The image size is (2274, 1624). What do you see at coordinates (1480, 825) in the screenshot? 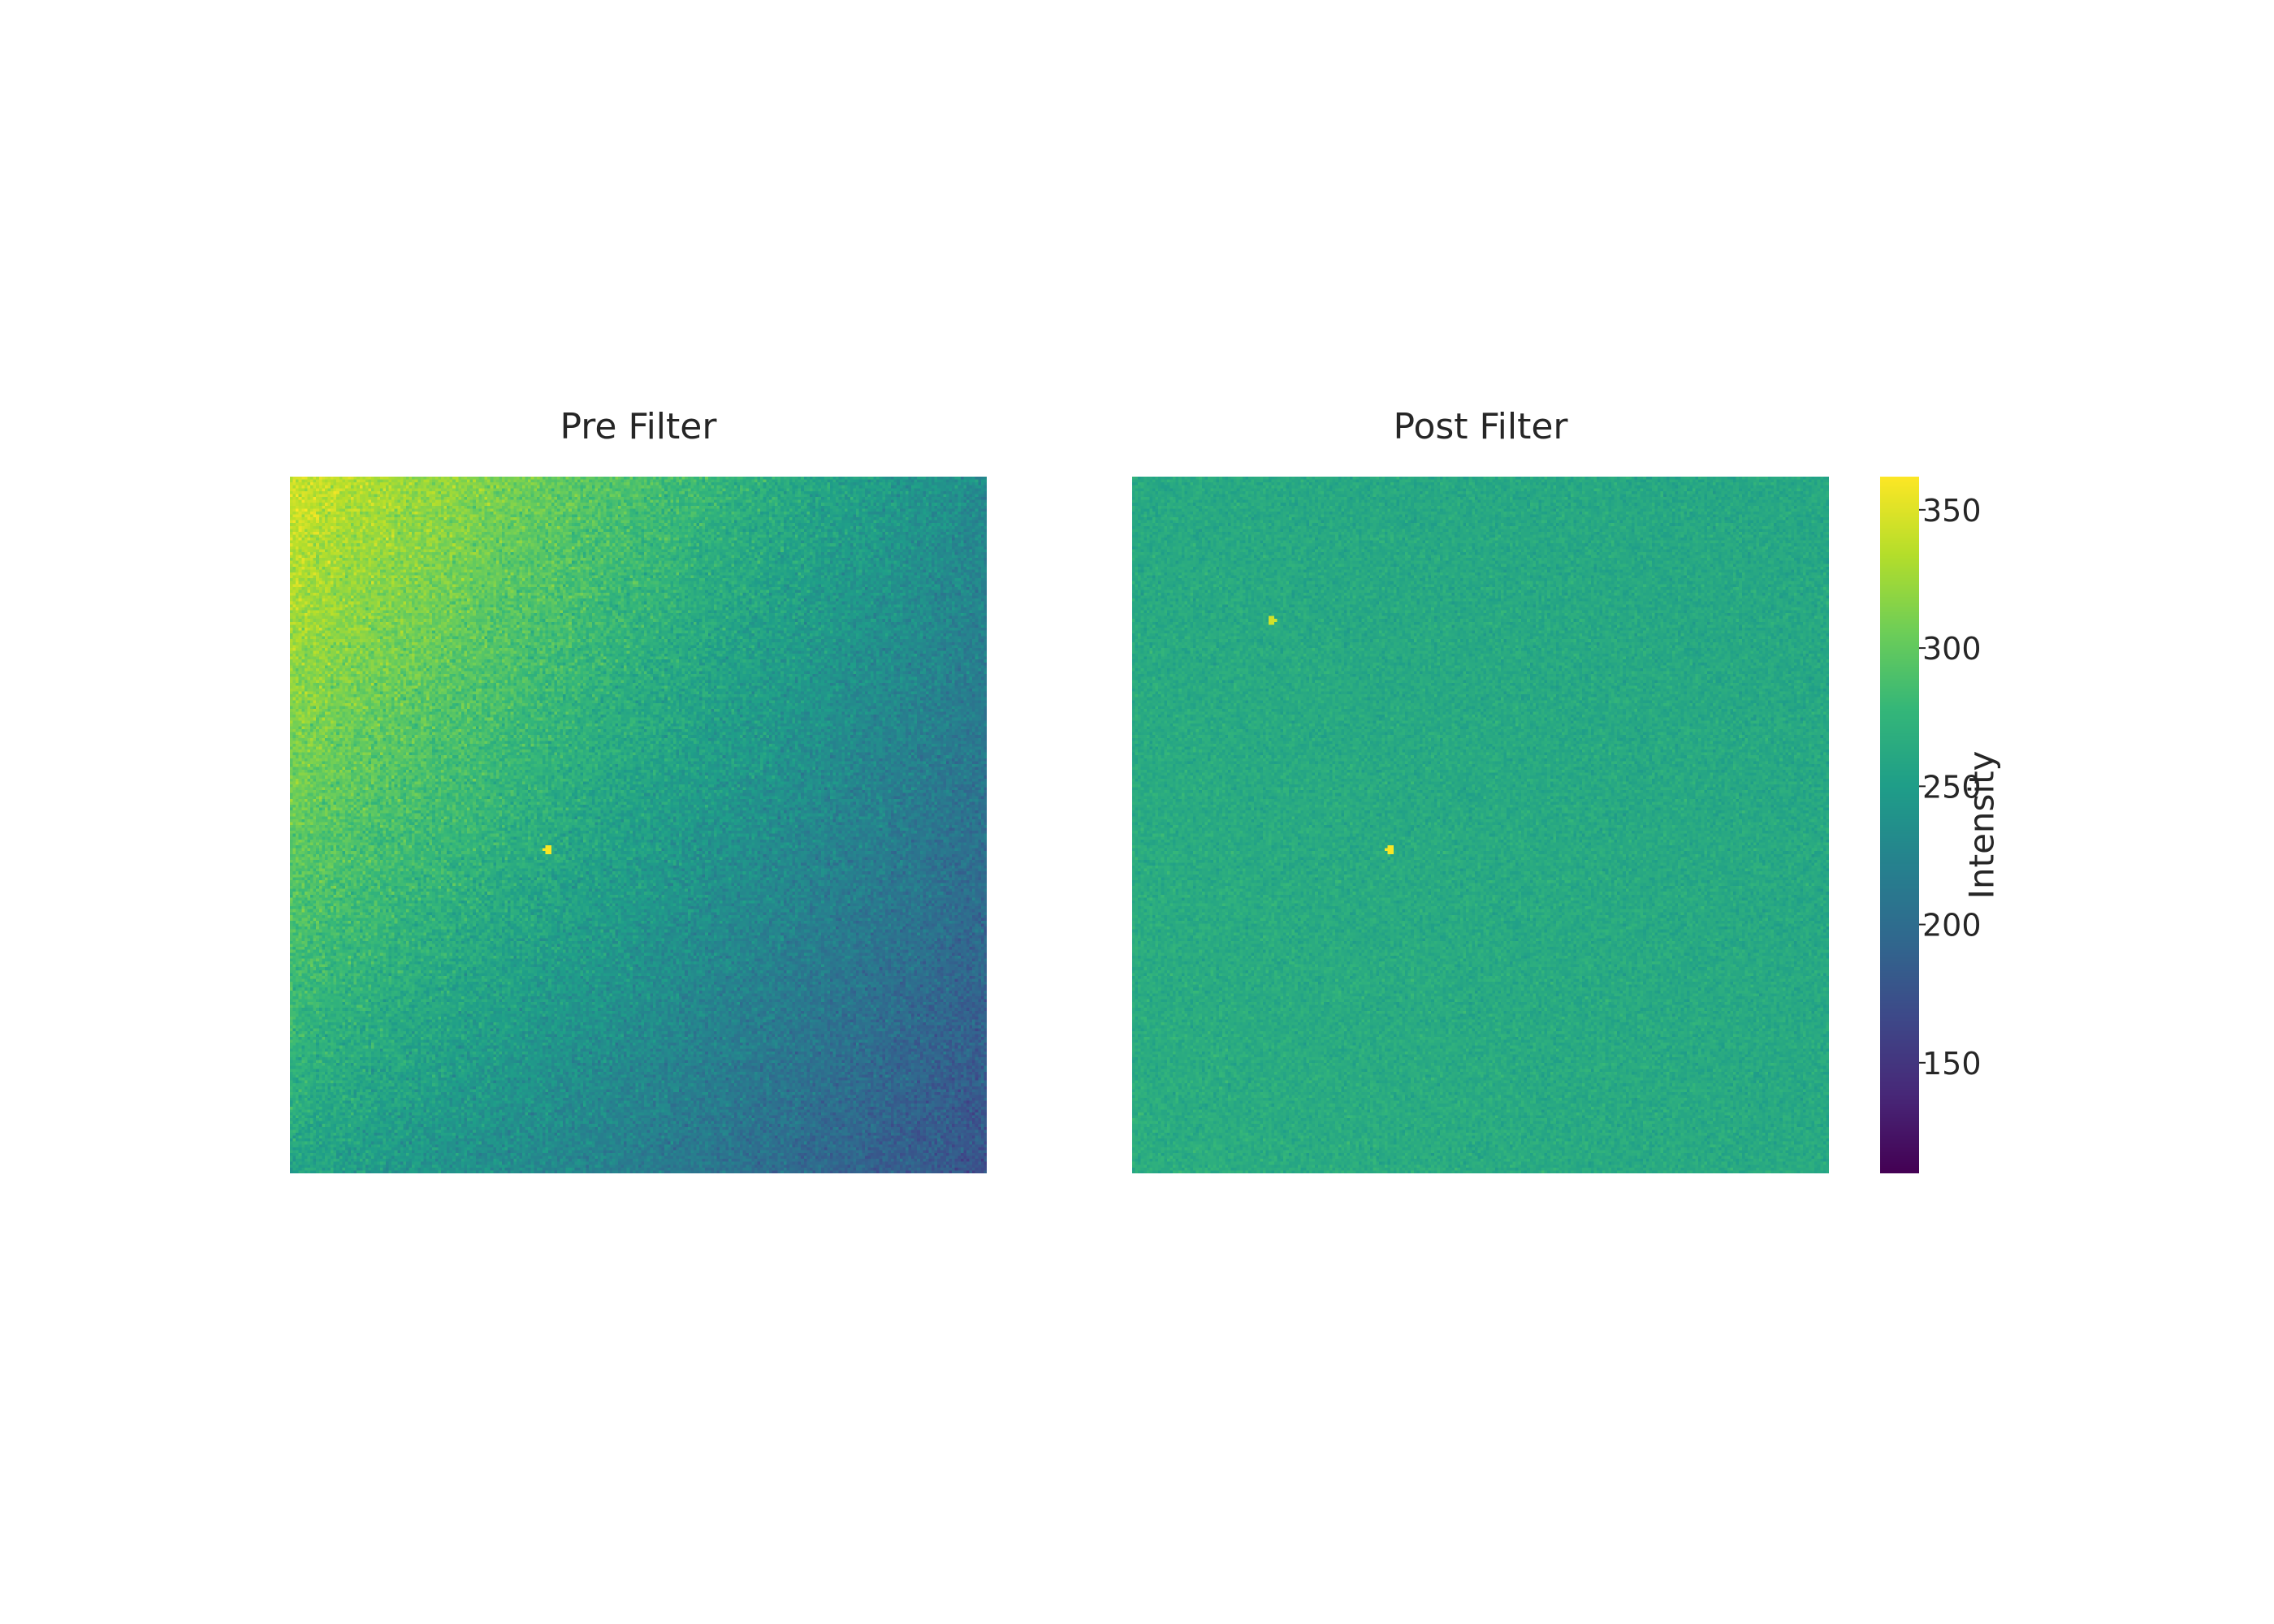
I see `post-filter-heatmap` at bounding box center [1480, 825].